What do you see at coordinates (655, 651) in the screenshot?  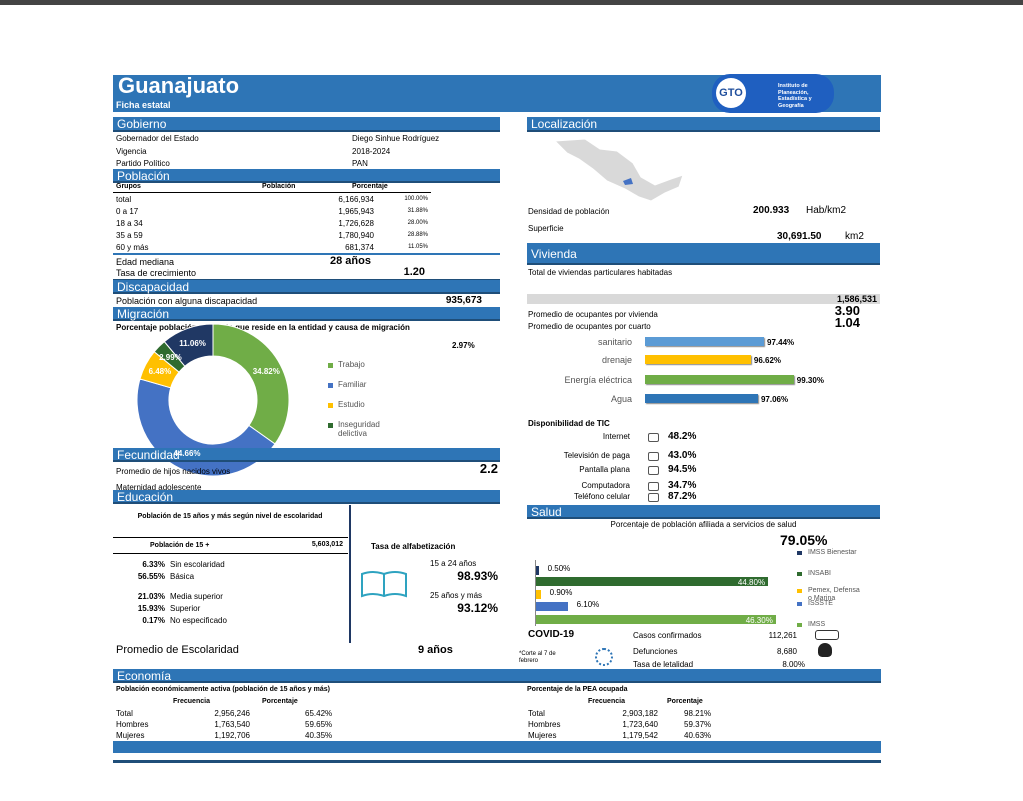 I see `row-label: Defunciones` at bounding box center [655, 651].